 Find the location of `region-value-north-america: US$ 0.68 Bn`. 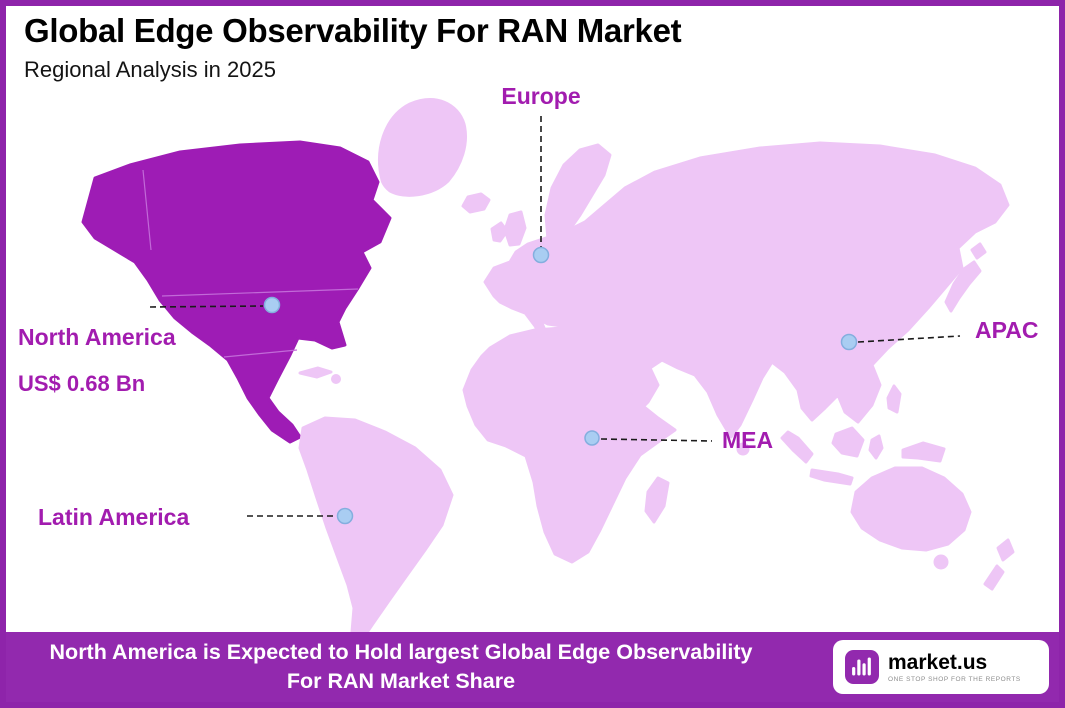

region-value-north-america: US$ 0.68 Bn is located at coordinates (82, 383).